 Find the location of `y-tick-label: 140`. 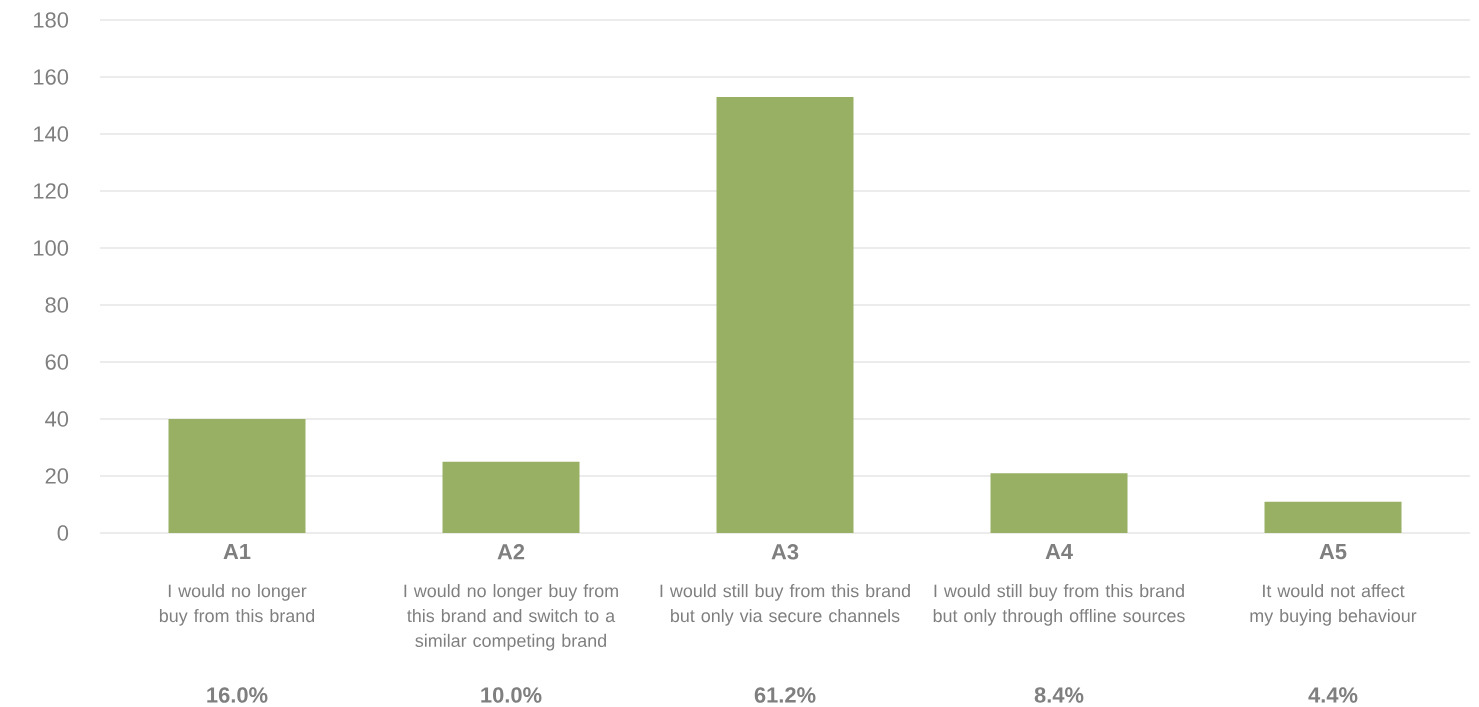

y-tick-label: 140 is located at coordinates (51, 134).